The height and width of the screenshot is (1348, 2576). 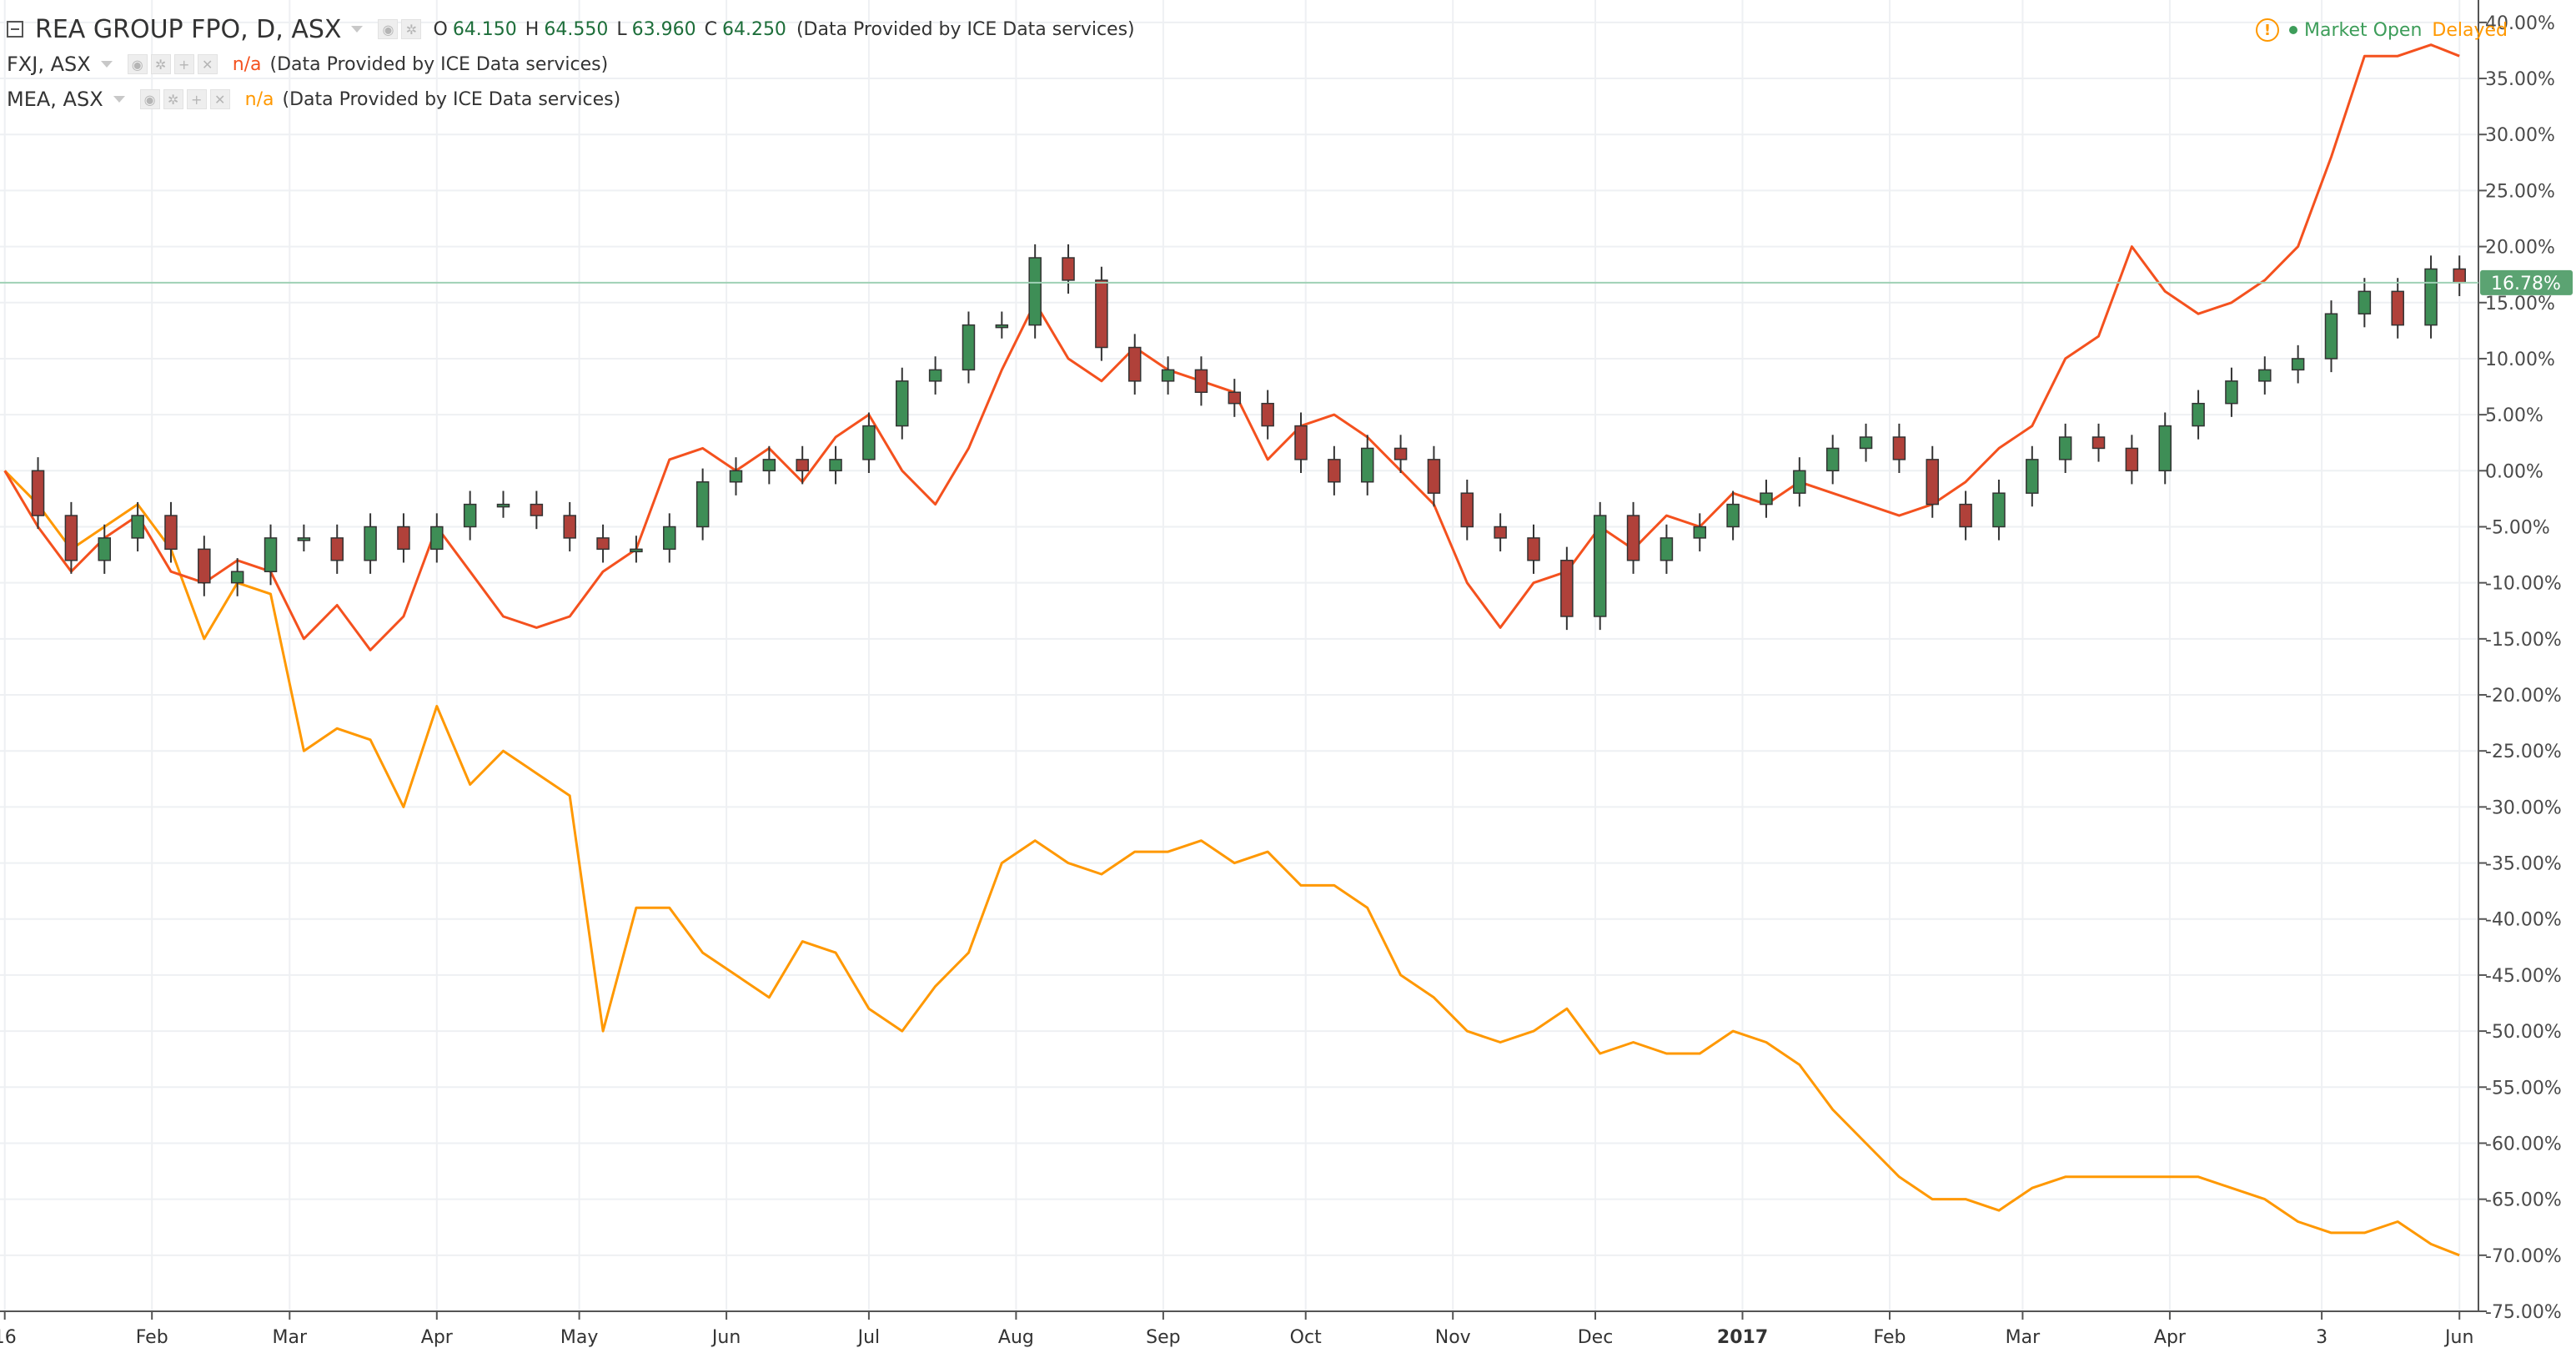 What do you see at coordinates (1286, 282) in the screenshot?
I see `last-value-marker: 16.78%` at bounding box center [1286, 282].